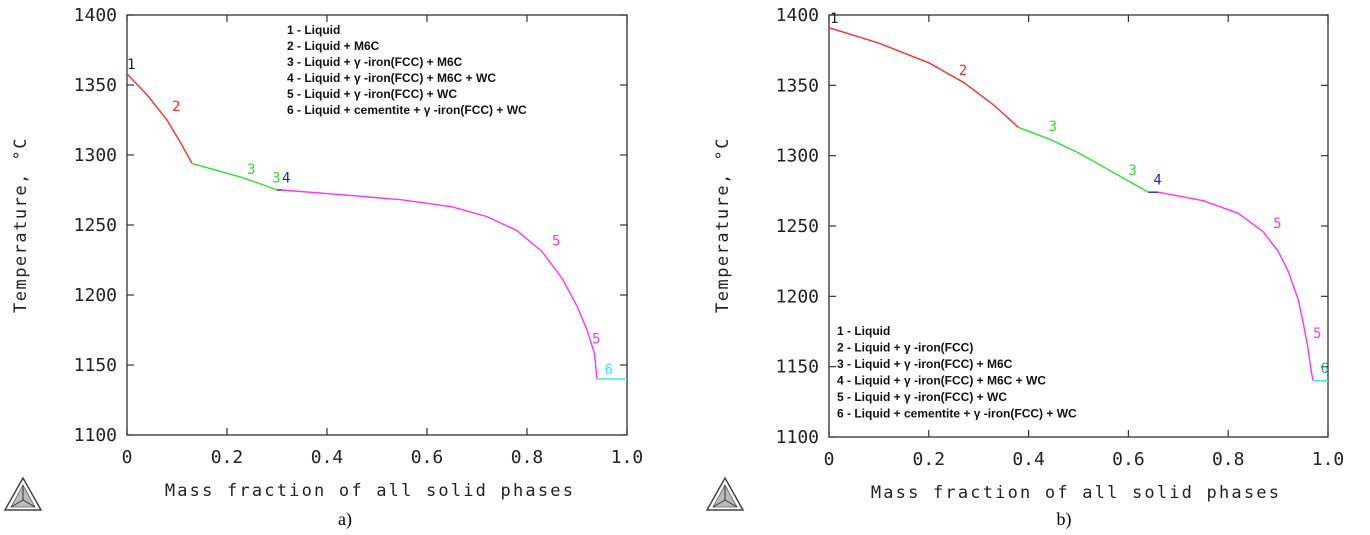 The width and height of the screenshot is (1370, 535). What do you see at coordinates (1064, 519) in the screenshot?
I see `panel-label: b)` at bounding box center [1064, 519].